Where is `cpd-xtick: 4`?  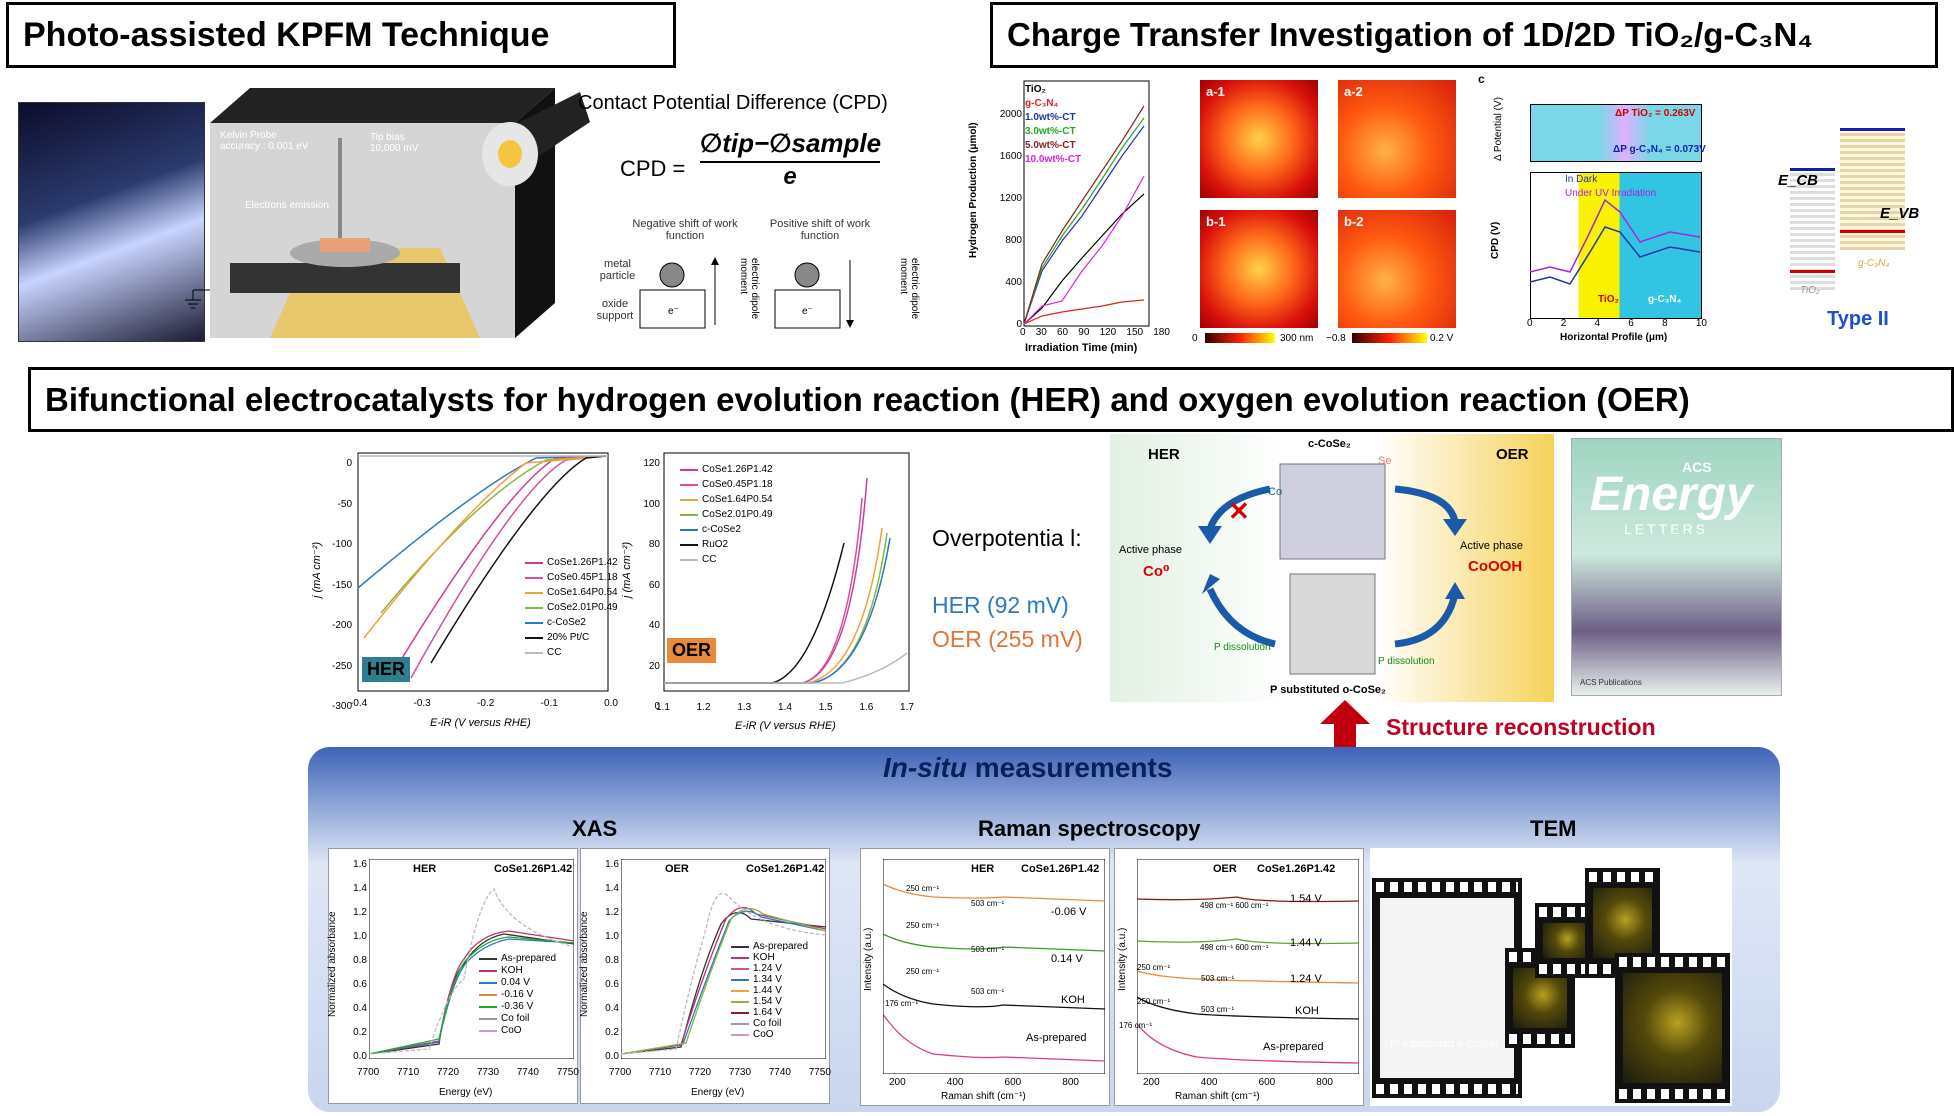 cpd-xtick: 4 is located at coordinates (1597, 323).